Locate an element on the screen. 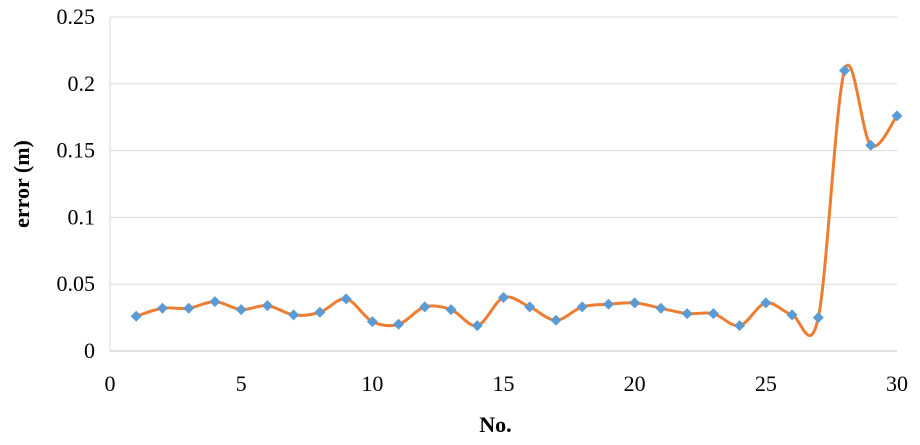 This screenshot has width=920, height=445. x-tick-label: 10 is located at coordinates (372, 383).